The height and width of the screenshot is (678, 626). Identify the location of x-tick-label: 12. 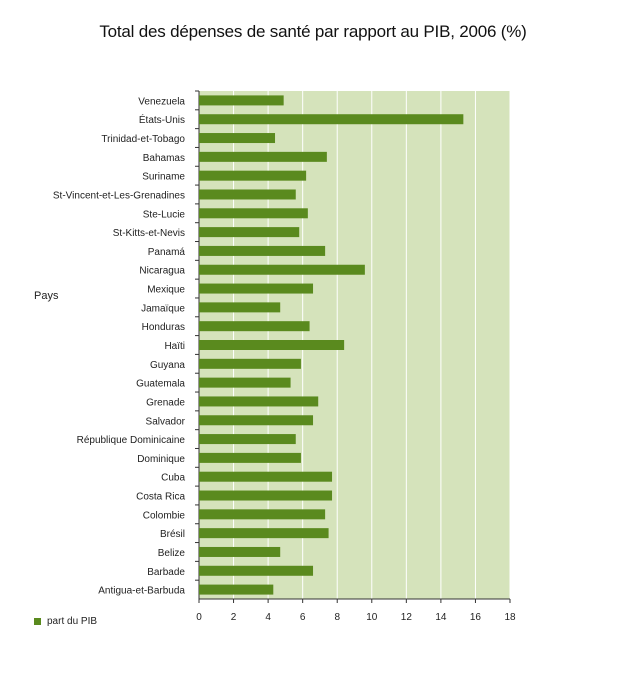
(407, 617).